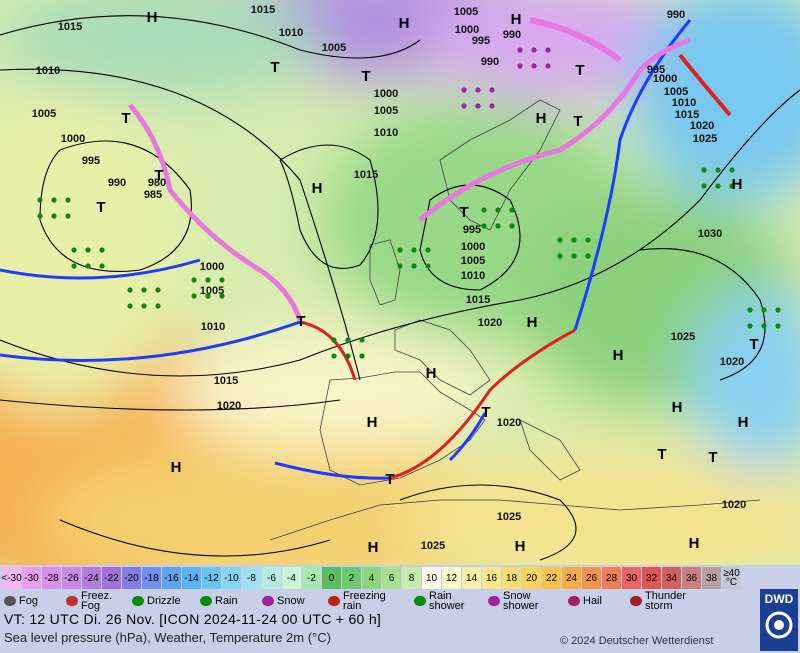 This screenshot has width=800, height=653. What do you see at coordinates (152, 578) in the screenshot?
I see `scale-cell: -18` at bounding box center [152, 578].